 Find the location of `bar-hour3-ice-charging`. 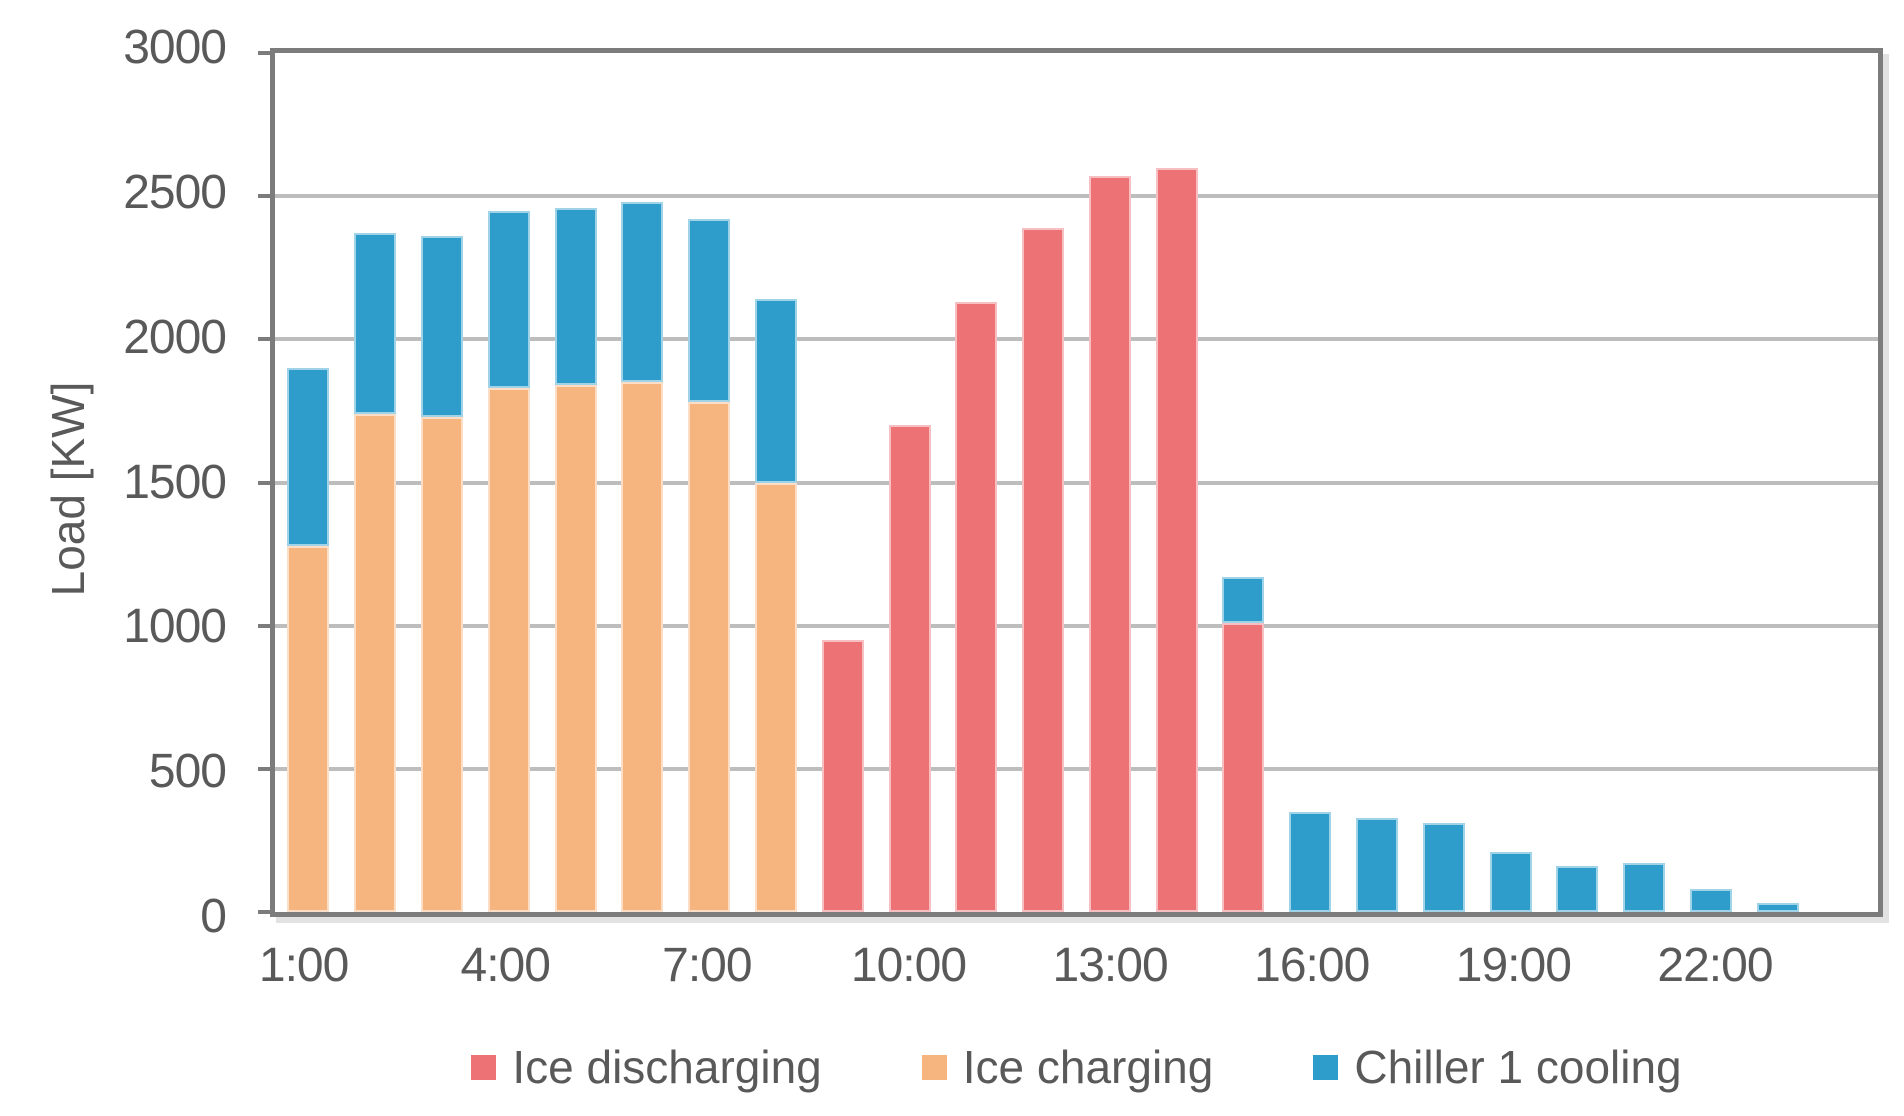

bar-hour3-ice-charging is located at coordinates (441, 664).